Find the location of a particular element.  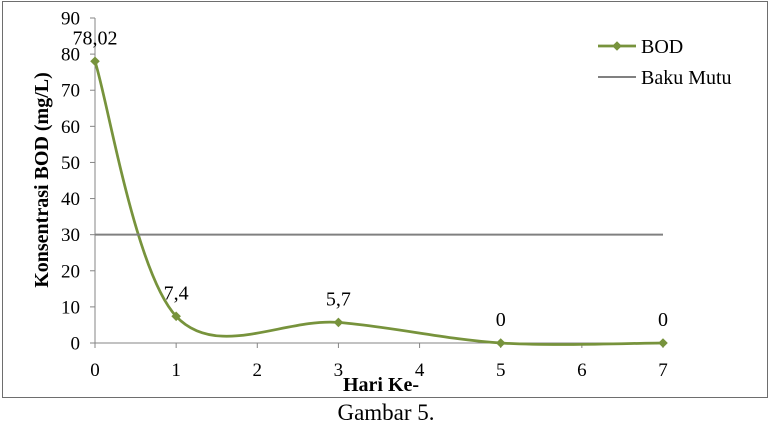

y-tick-label: 40 is located at coordinates (70, 199).